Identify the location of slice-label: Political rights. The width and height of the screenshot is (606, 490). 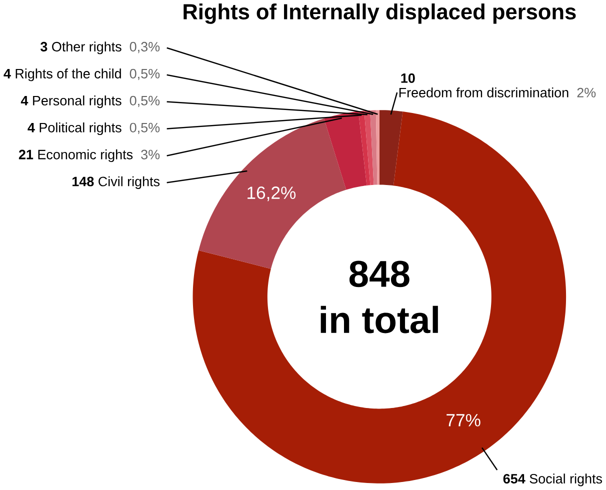
(81, 129).